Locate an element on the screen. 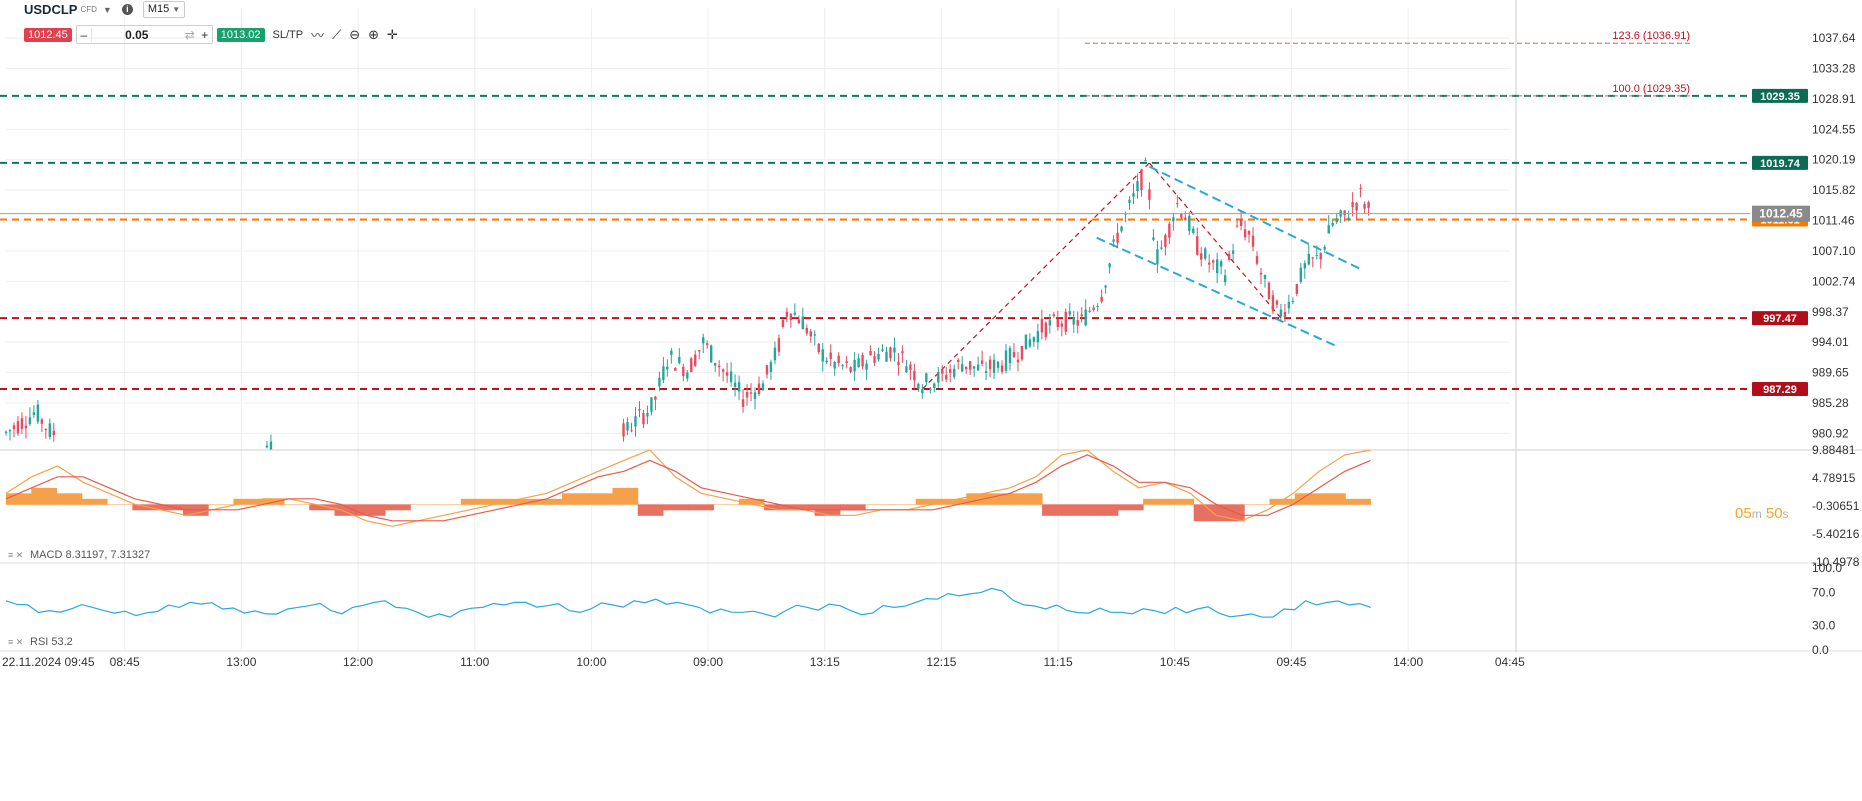 This screenshot has width=1862, height=801. timeframe-value: M15 is located at coordinates (158, 9).